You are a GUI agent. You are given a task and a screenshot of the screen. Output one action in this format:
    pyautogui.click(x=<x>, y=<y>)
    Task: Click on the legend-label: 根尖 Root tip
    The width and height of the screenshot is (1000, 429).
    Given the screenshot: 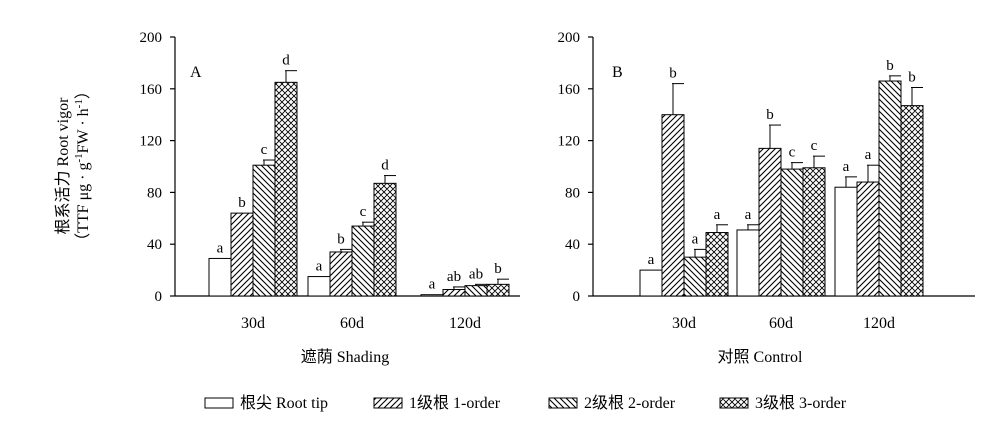 What is the action you would take?
    pyautogui.click(x=284, y=403)
    